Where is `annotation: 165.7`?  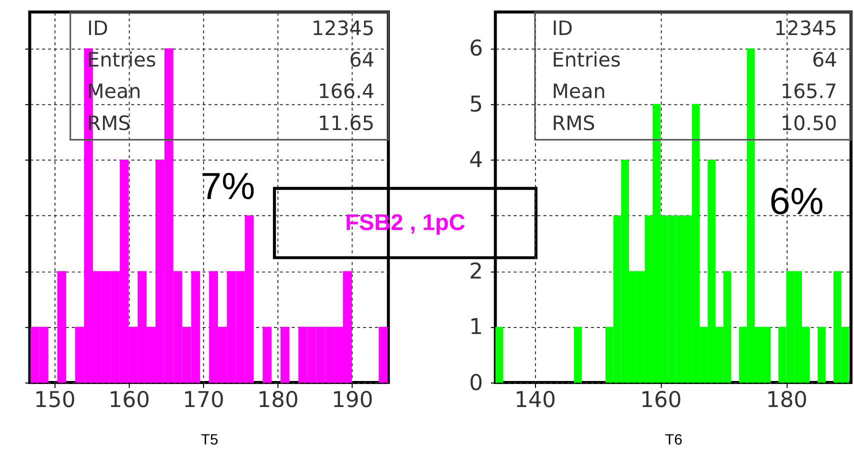 annotation: 165.7 is located at coordinates (809, 92).